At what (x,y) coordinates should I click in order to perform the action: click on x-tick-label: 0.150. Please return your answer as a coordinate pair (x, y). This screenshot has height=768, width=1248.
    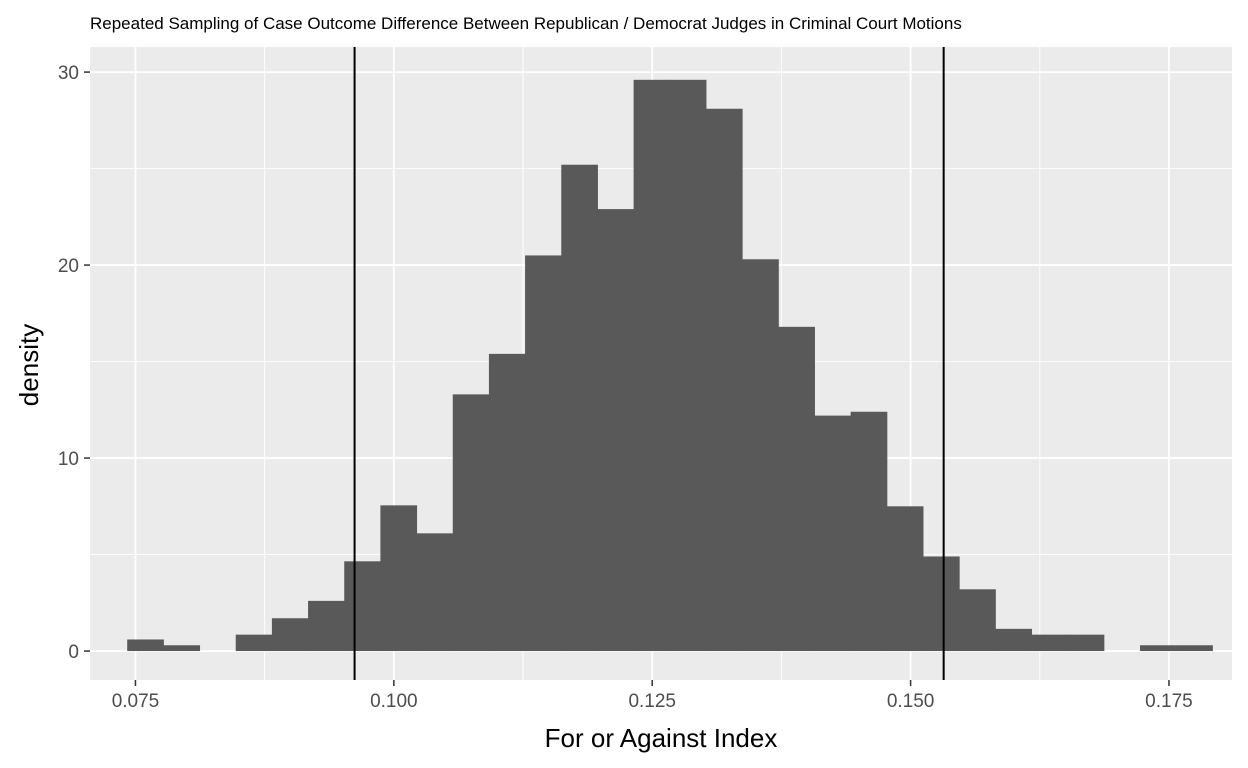
    Looking at the image, I should click on (911, 701).